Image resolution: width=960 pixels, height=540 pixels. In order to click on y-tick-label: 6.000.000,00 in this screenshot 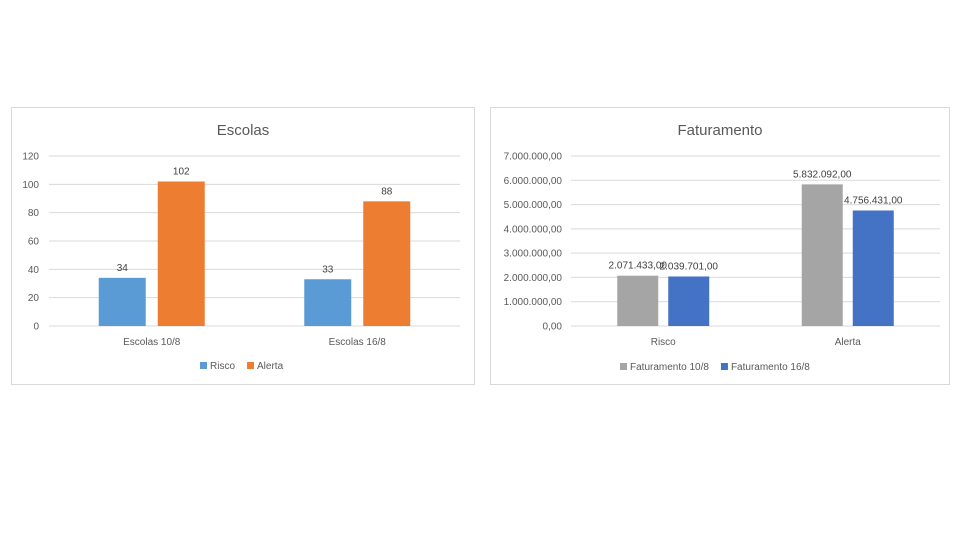, I will do `click(533, 181)`.